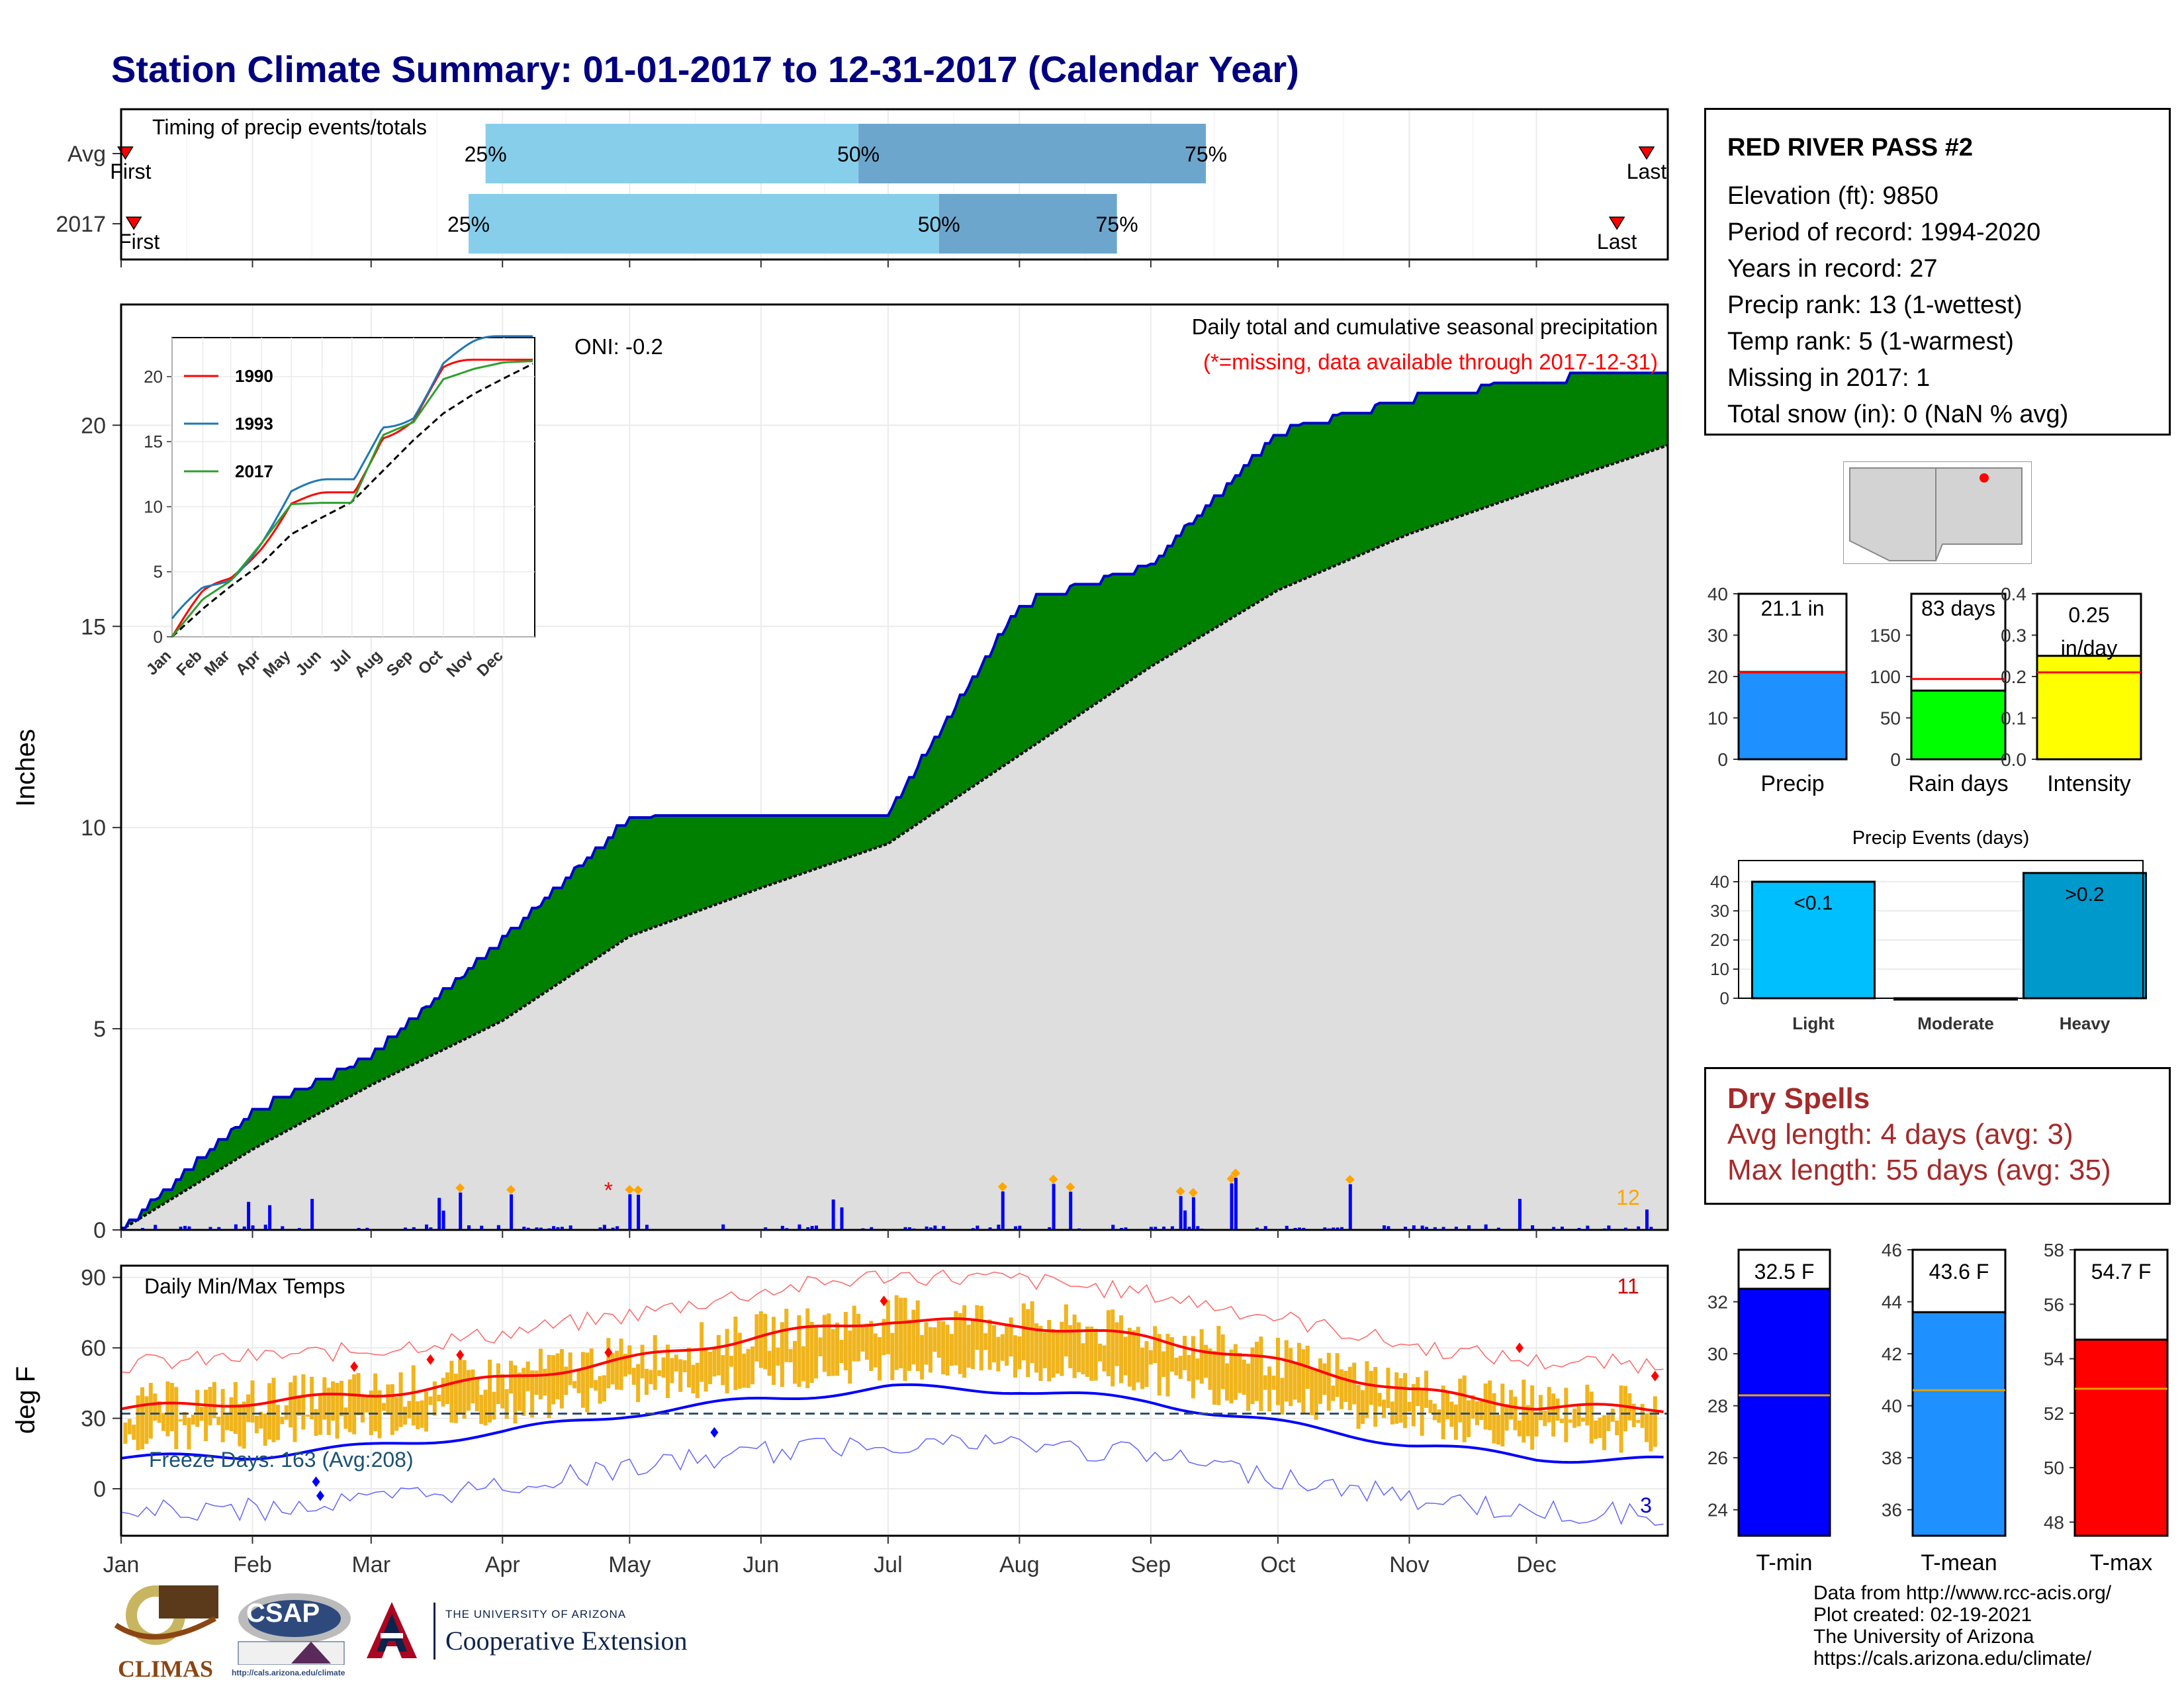 Image resolution: width=2184 pixels, height=1688 pixels. I want to click on inset-legend-label: 1993, so click(254, 424).